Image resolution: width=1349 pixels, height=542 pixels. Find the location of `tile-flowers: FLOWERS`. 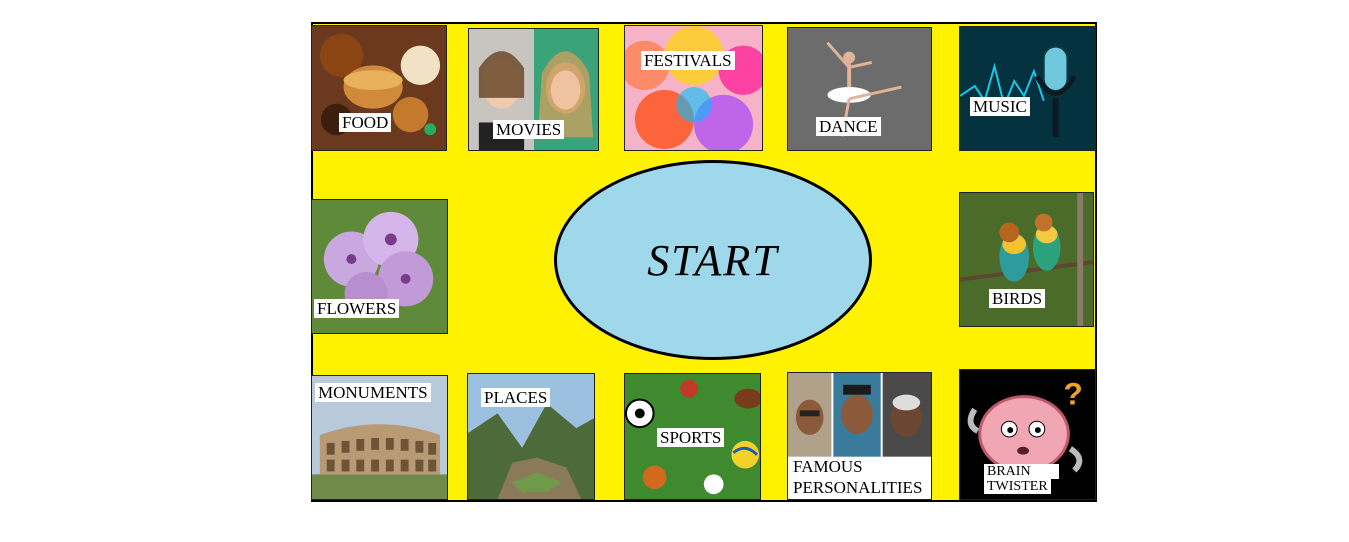

tile-flowers: FLOWERS is located at coordinates (379, 266).